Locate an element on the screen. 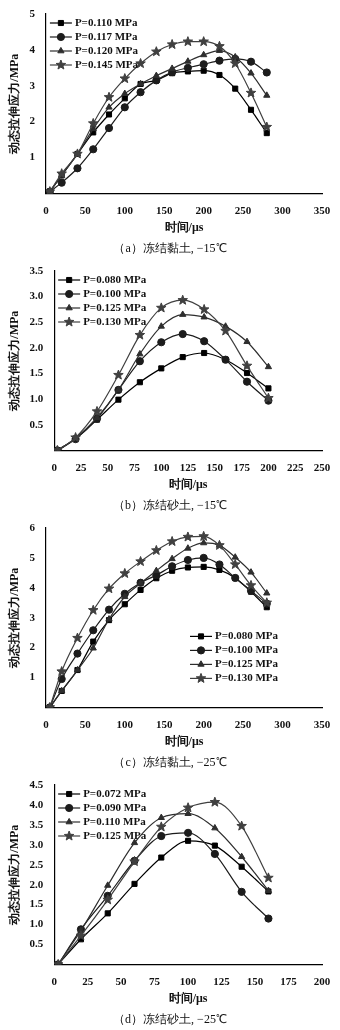 This screenshot has height=1030, width=340. x-tick-label: 225 is located at coordinates (295, 466).